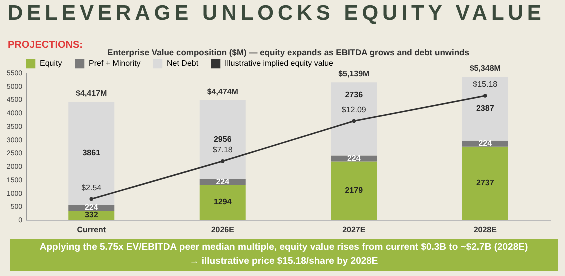  I want to click on text: Applying the 5.75x EV/EBITDA peer median multiple, equity value rises from current $0.3B to ~$2.7B (2028E), so click(284, 248).